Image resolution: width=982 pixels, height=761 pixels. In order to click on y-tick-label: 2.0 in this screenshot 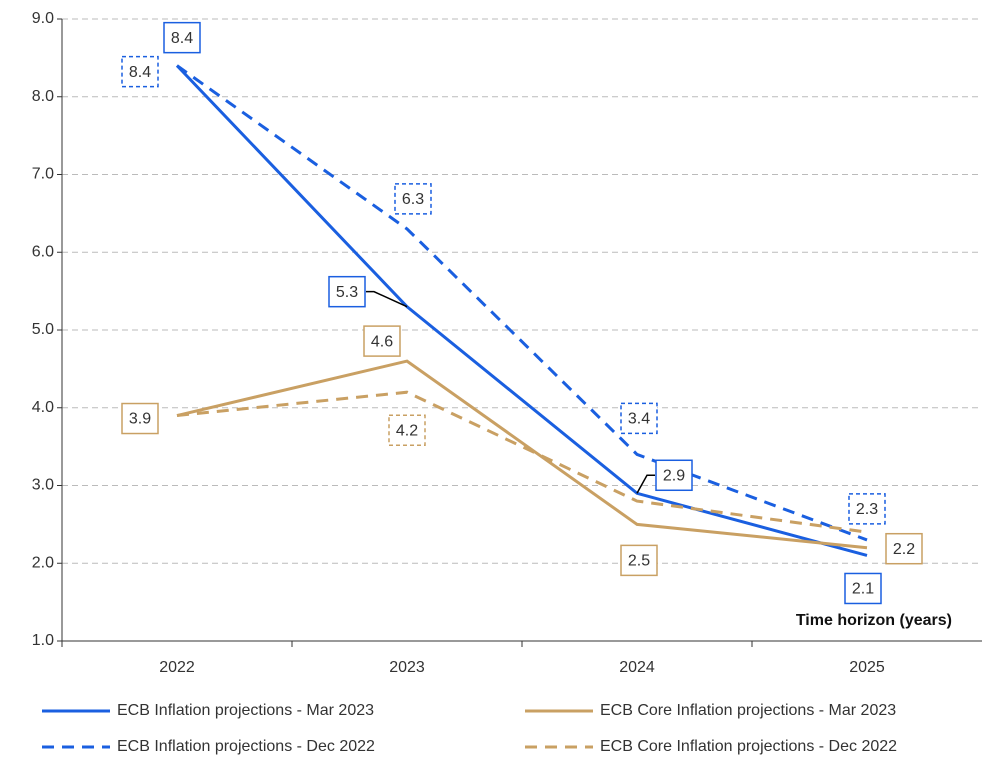, I will do `click(43, 562)`.